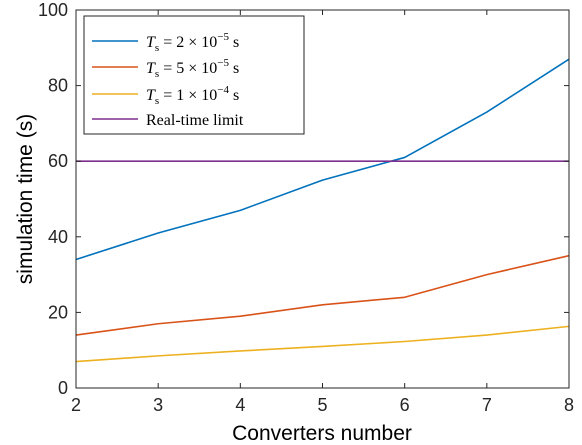 The image size is (582, 445). Describe the element at coordinates (322, 433) in the screenshot. I see `x-axis-title: Converters number` at that location.